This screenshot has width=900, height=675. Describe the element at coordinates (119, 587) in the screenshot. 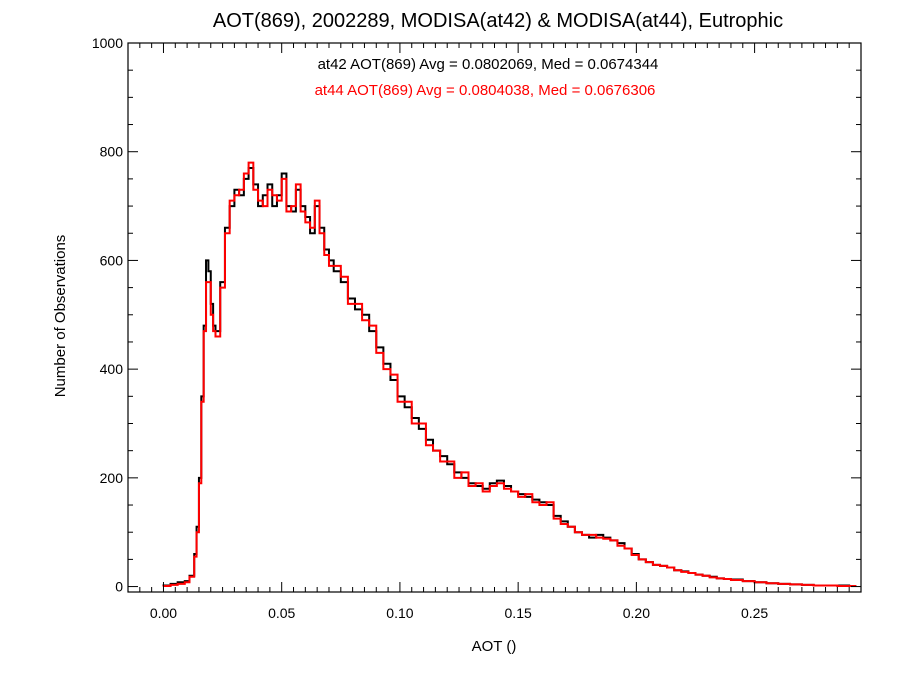

I see `y-tick-label: 0` at that location.